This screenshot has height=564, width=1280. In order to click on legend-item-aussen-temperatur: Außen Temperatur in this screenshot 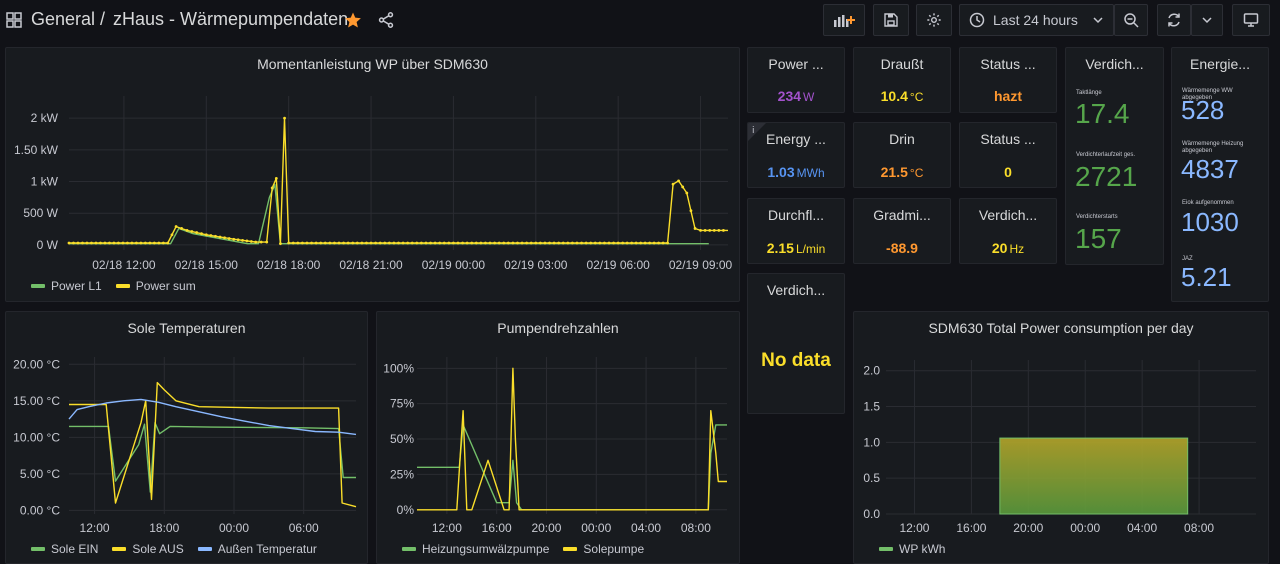, I will do `click(257, 549)`.